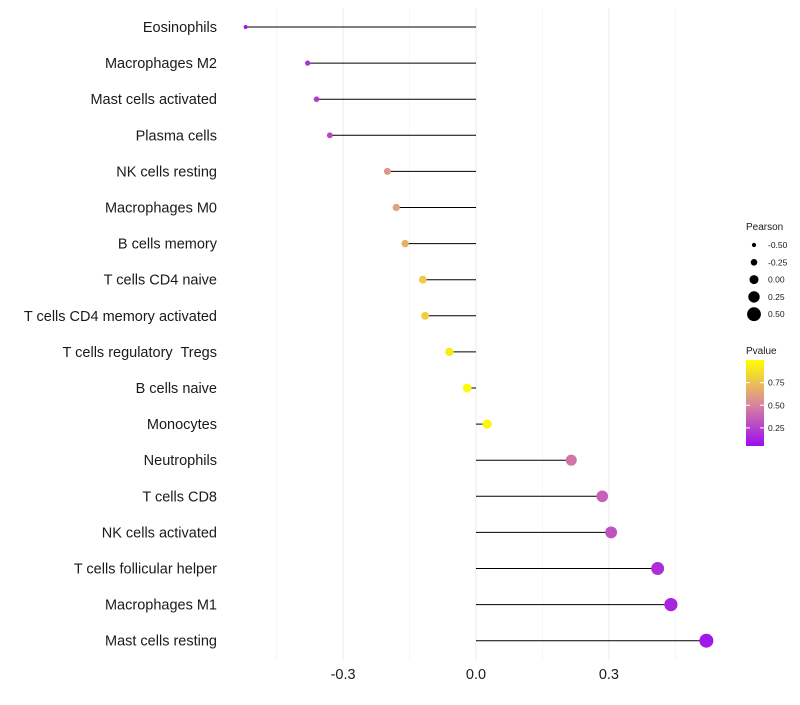 The width and height of the screenshot is (800, 705). I want to click on size-legend-label: -0.50, so click(778, 245).